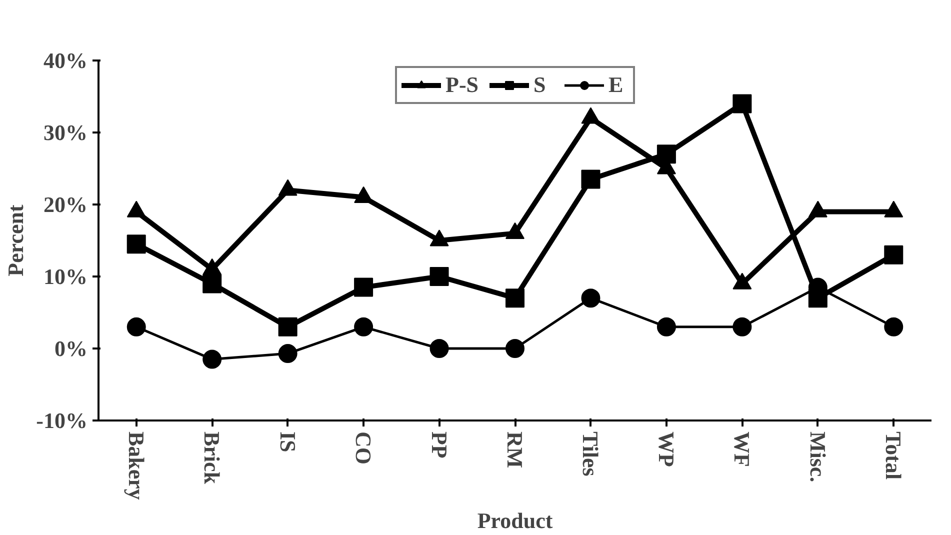 This screenshot has width=951, height=535. Describe the element at coordinates (591, 454) in the screenshot. I see `x-tick-label: Tiles` at that location.